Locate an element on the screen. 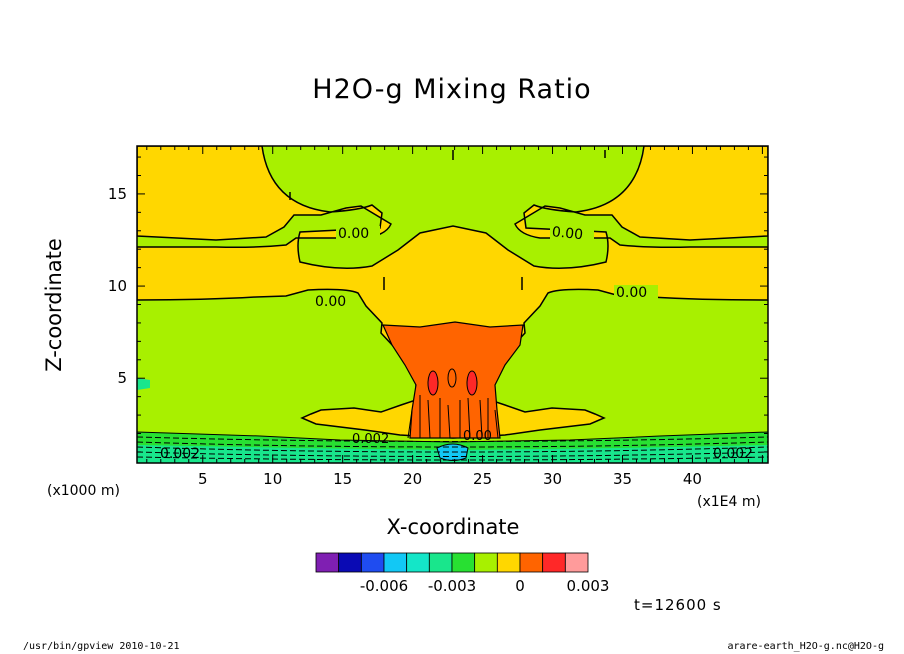  contour-ticks is located at coordinates (447, 220).